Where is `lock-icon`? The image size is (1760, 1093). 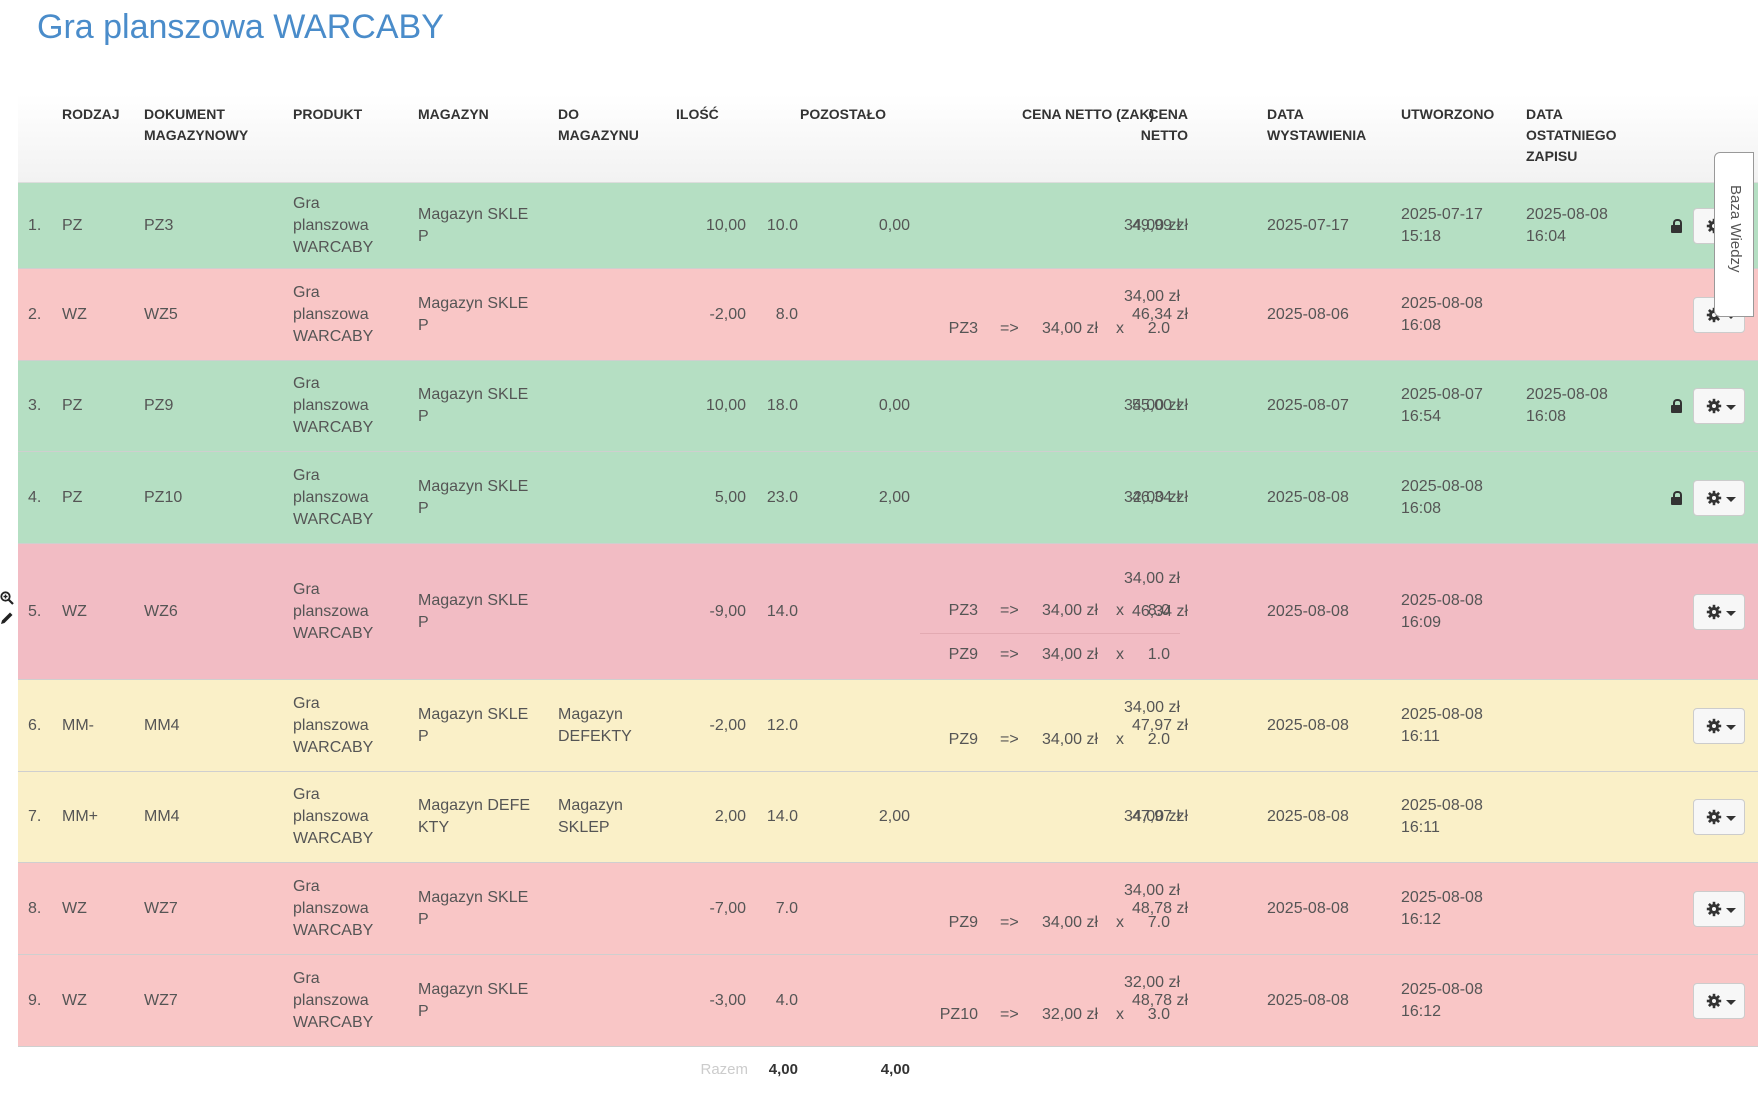 lock-icon is located at coordinates (1676, 497).